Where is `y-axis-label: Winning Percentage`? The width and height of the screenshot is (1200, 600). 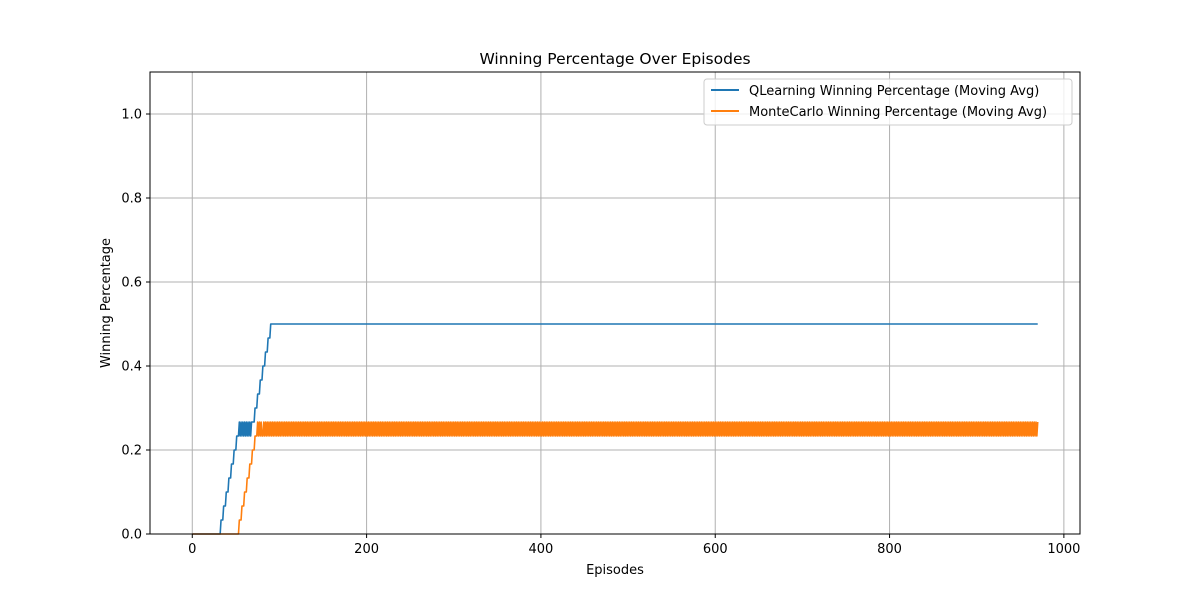
y-axis-label: Winning Percentage is located at coordinates (106, 303).